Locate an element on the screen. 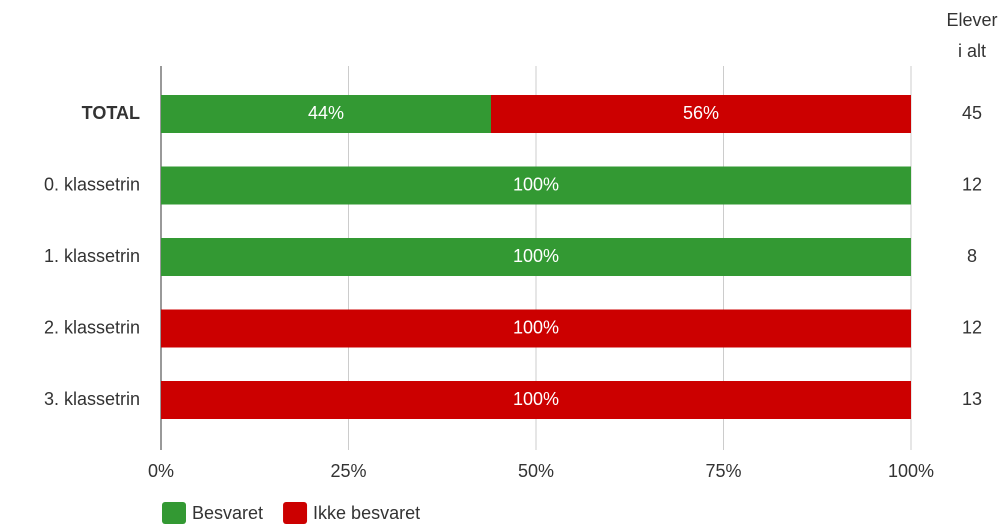 The image size is (1007, 528). category-label: 1. klassetrin is located at coordinates (92, 256).